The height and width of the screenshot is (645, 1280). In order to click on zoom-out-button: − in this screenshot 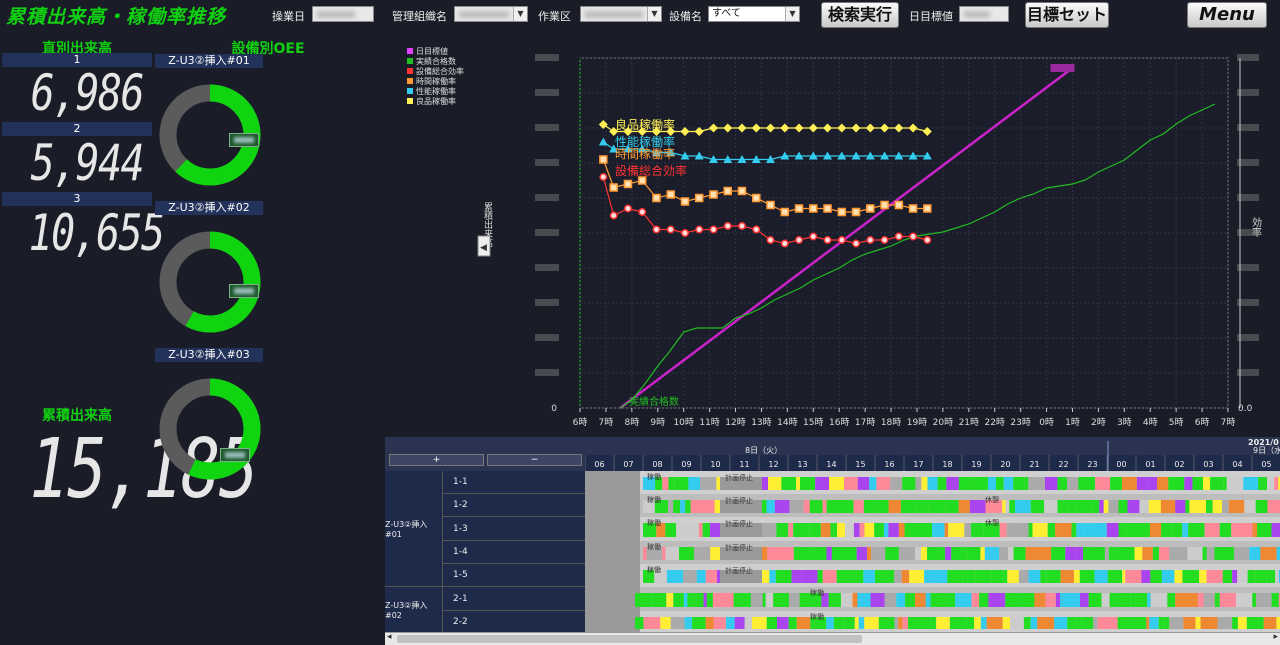, I will do `click(534, 460)`.